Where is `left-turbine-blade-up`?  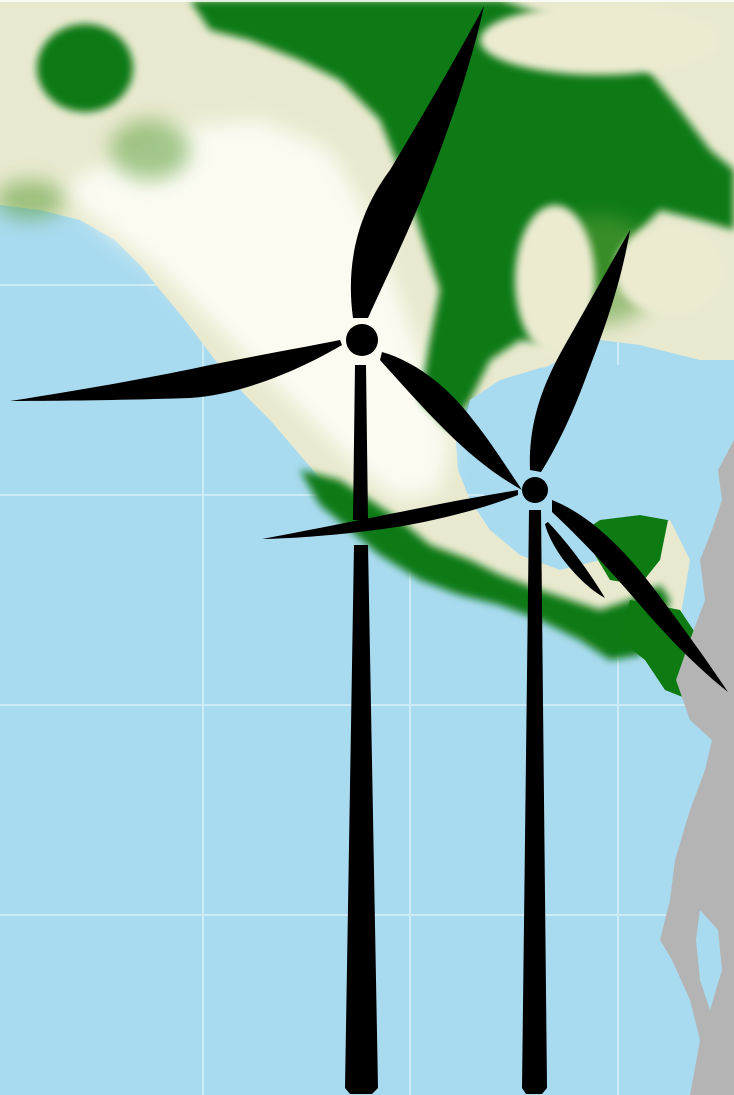
left-turbine-blade-up is located at coordinates (417, 162).